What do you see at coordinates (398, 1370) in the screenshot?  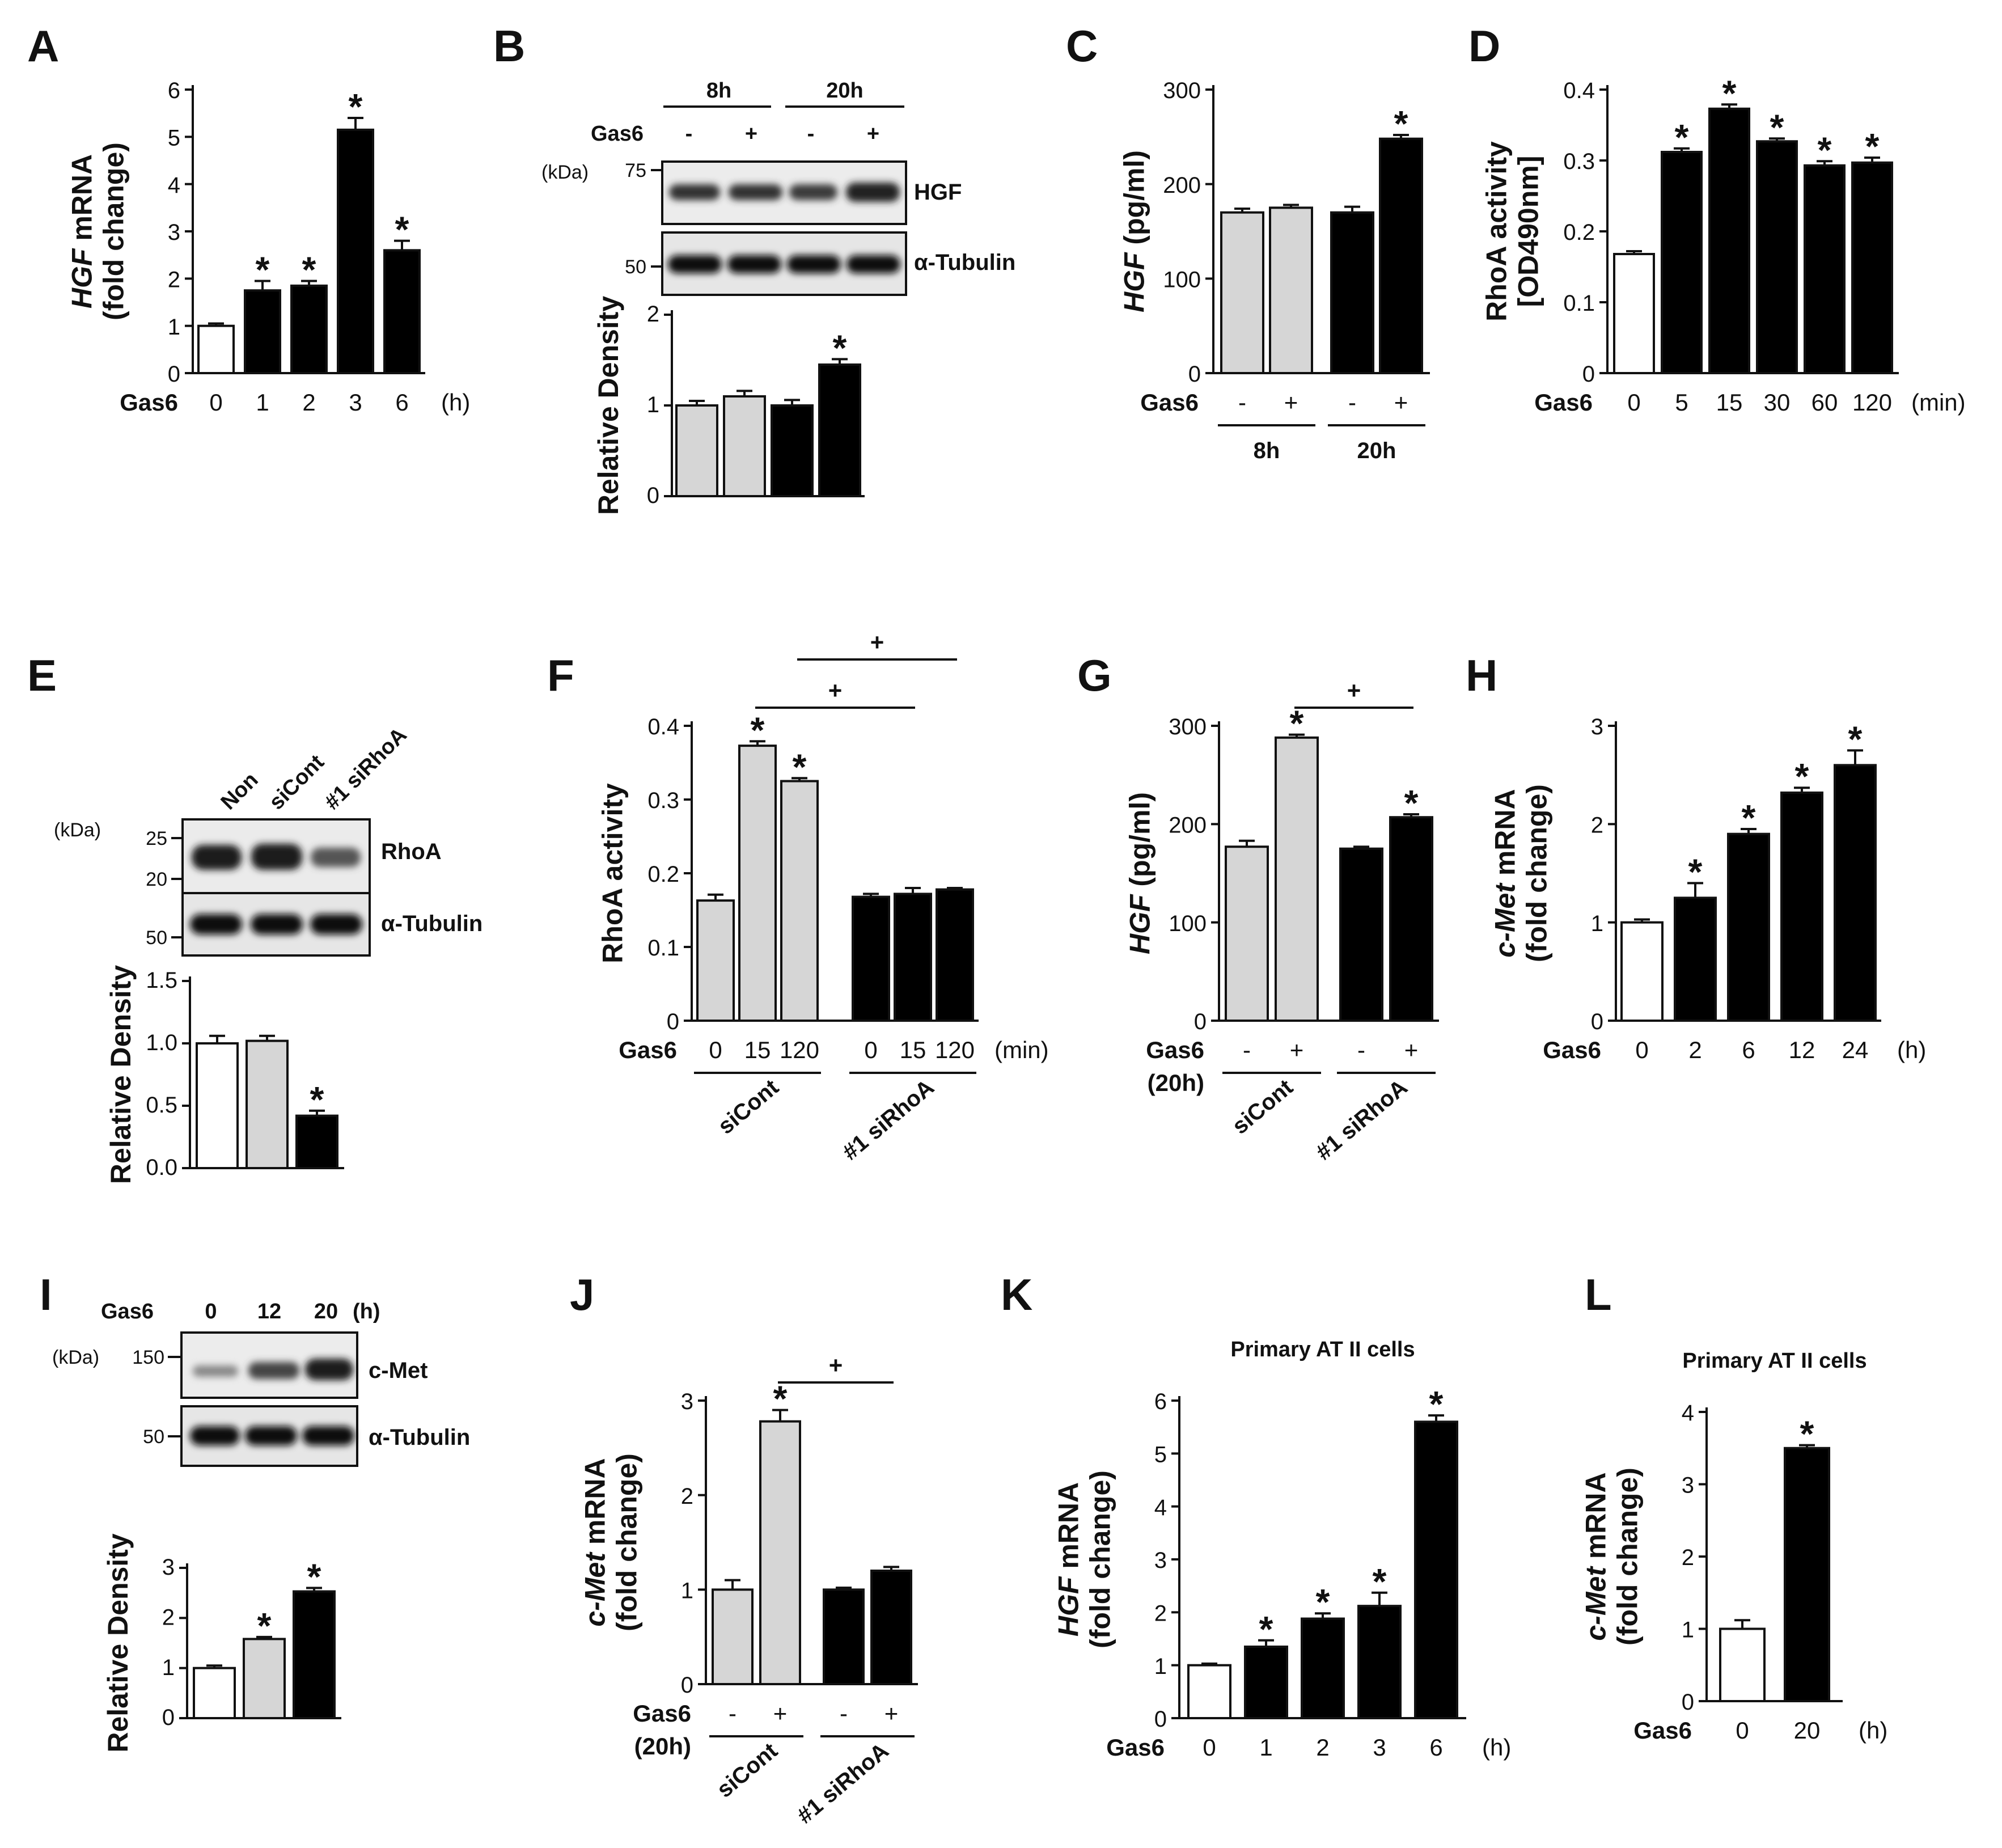 I see `blot-i-band-label-cmet: c-Met` at bounding box center [398, 1370].